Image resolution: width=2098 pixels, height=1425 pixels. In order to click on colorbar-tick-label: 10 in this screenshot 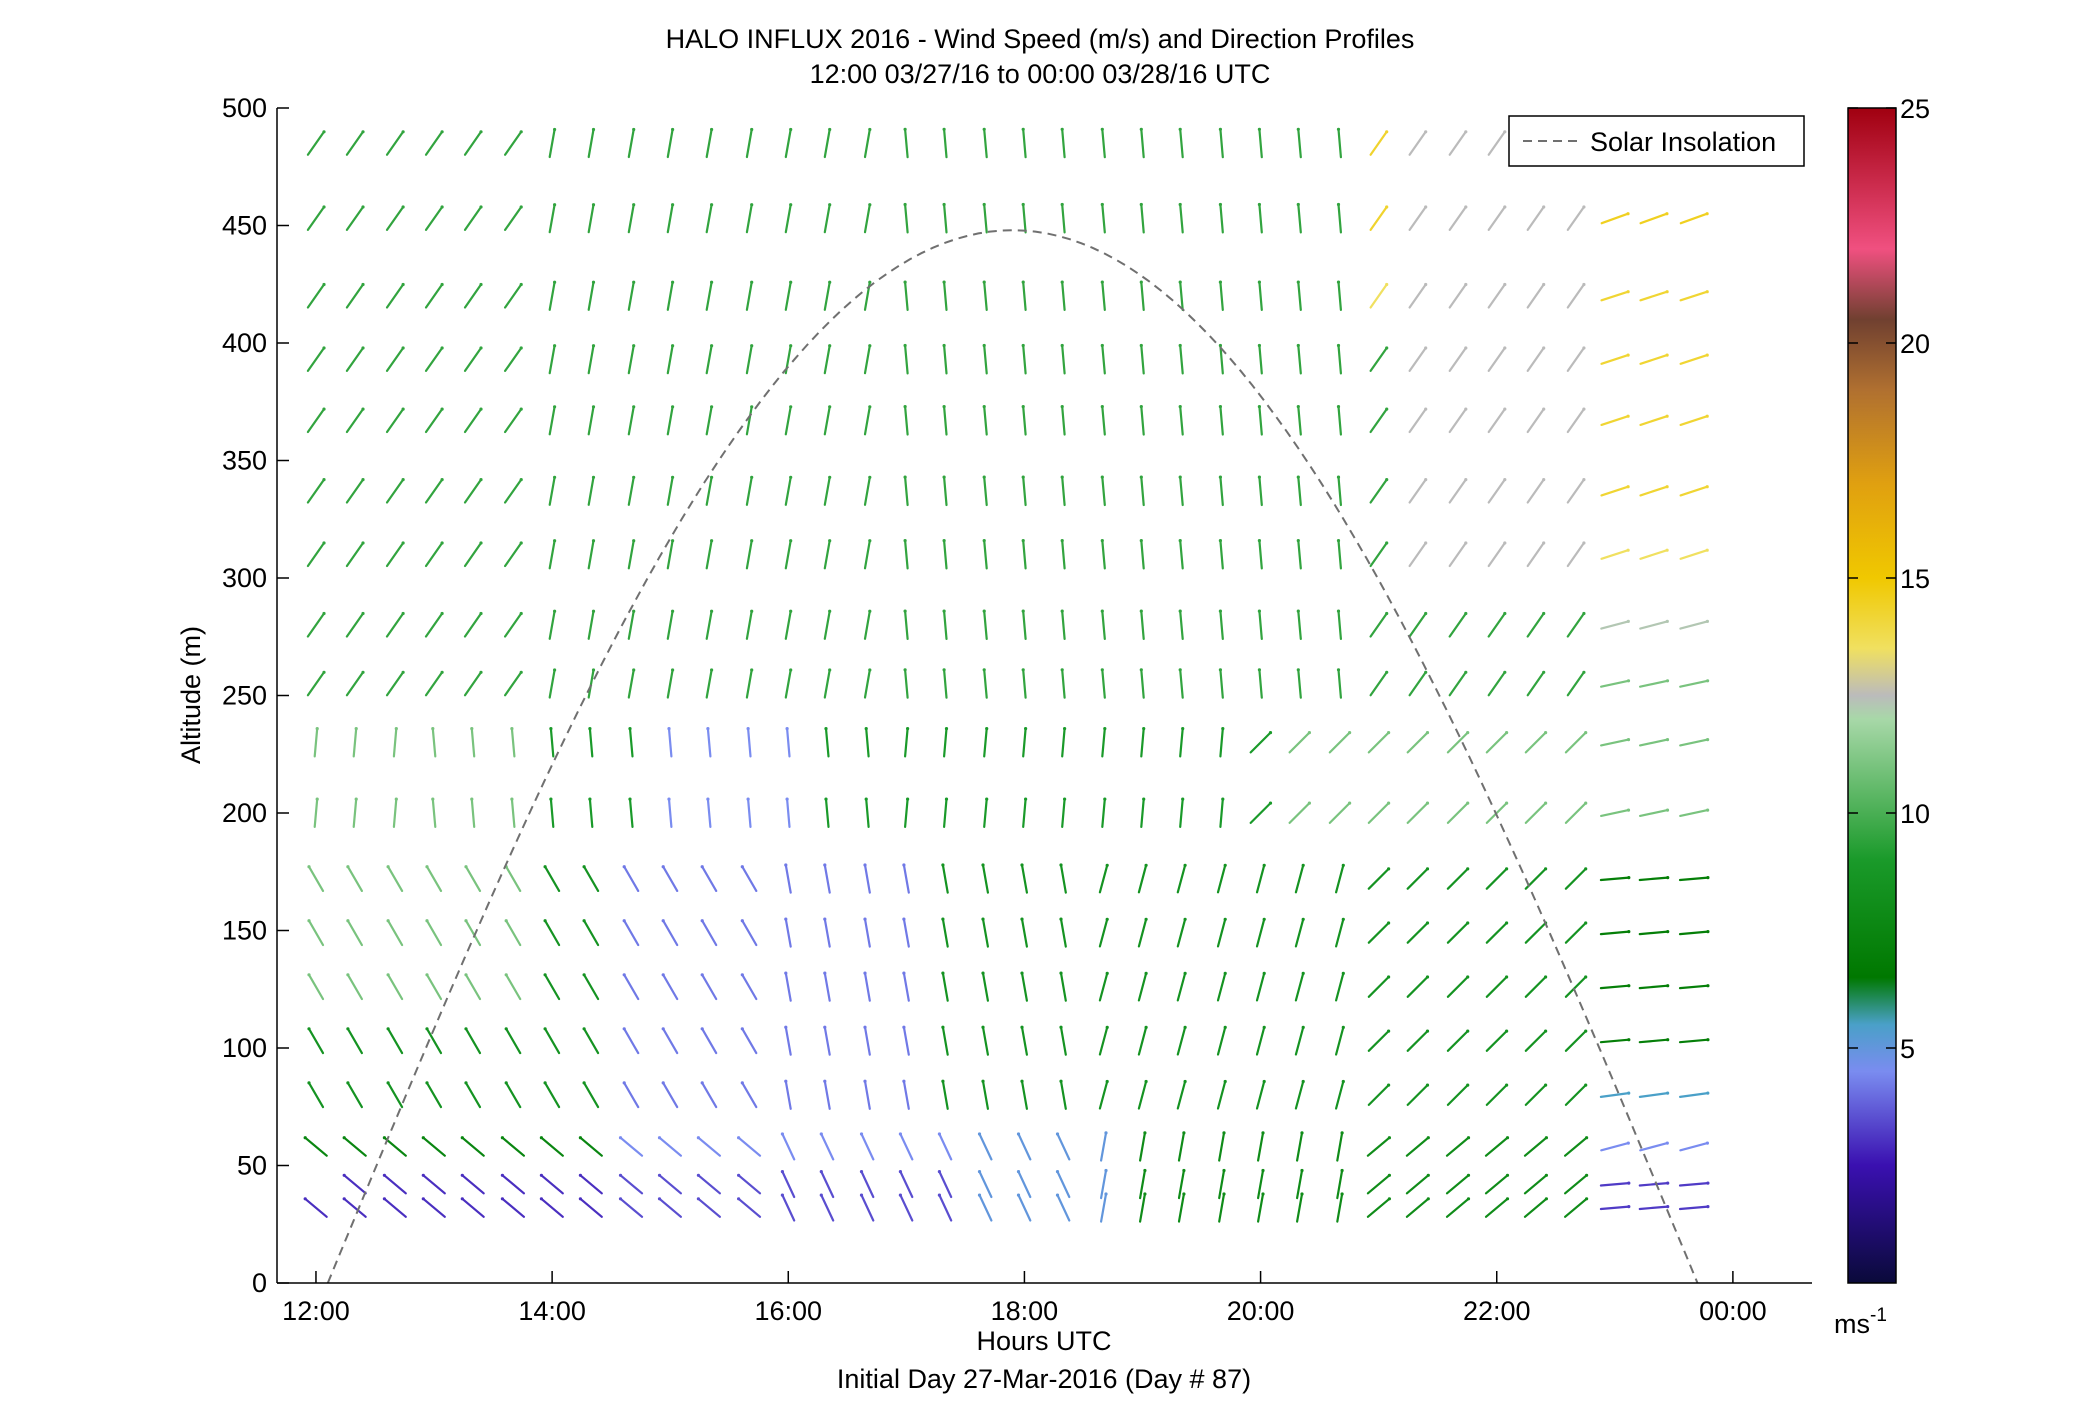, I will do `click(1915, 814)`.